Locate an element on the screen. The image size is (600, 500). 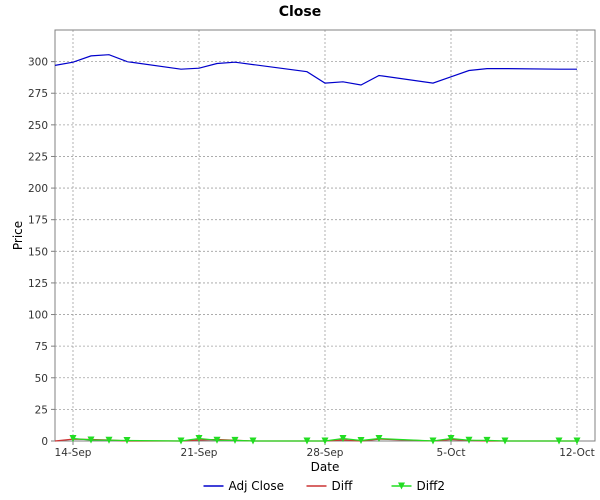
y-axis-label: Price is located at coordinates (18, 235).